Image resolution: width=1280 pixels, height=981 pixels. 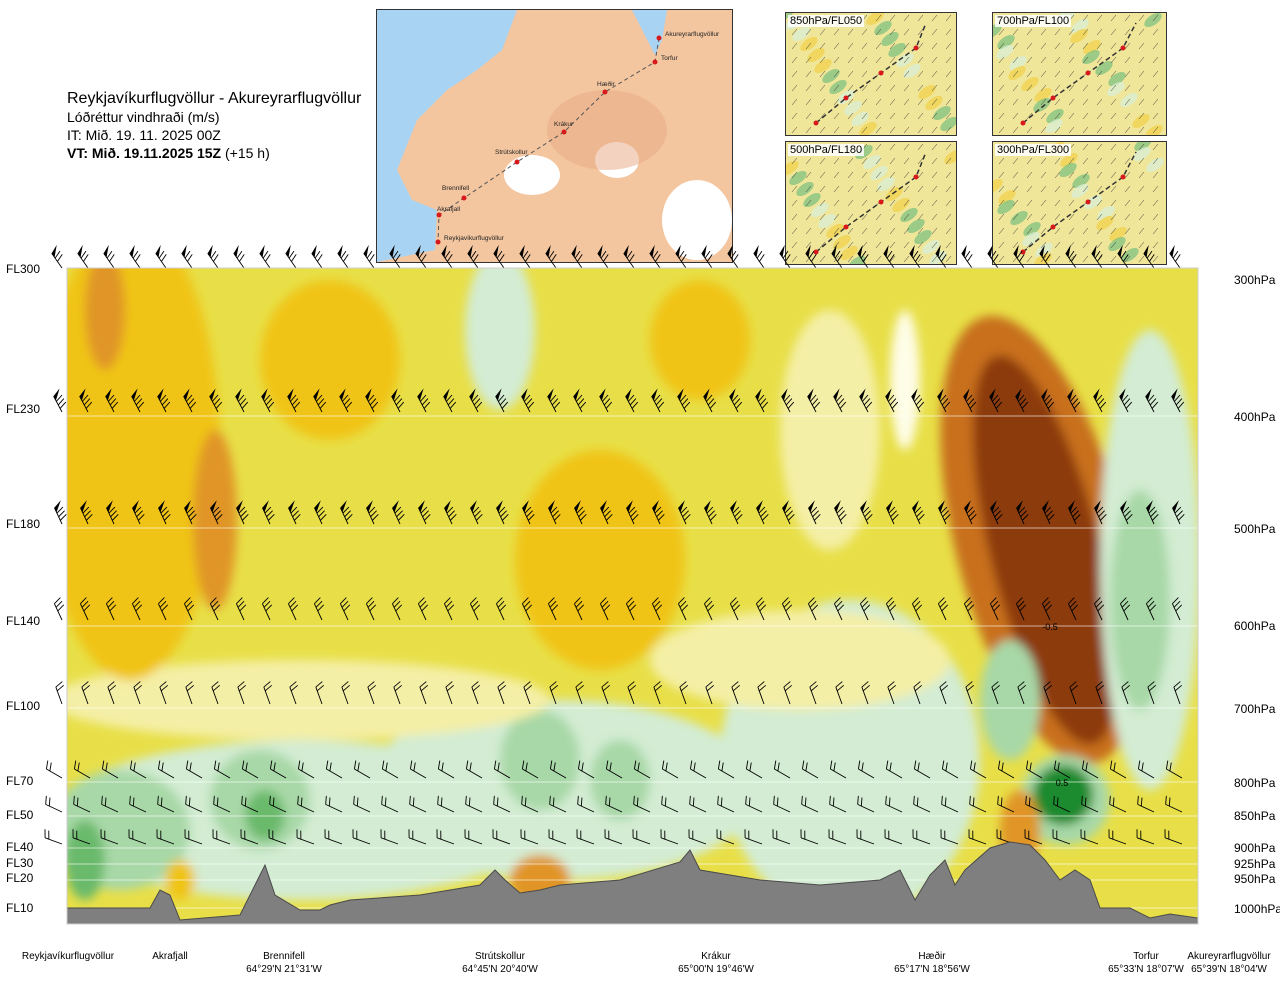 What do you see at coordinates (68, 956) in the screenshot?
I see `location-reykjavik: Reykjavíkurflugvöllur` at bounding box center [68, 956].